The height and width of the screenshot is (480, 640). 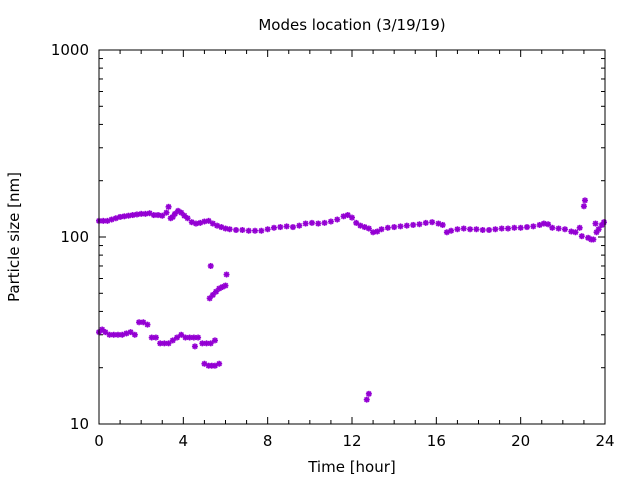 What do you see at coordinates (184, 441) in the screenshot?
I see `x-tick-label: 4` at bounding box center [184, 441].